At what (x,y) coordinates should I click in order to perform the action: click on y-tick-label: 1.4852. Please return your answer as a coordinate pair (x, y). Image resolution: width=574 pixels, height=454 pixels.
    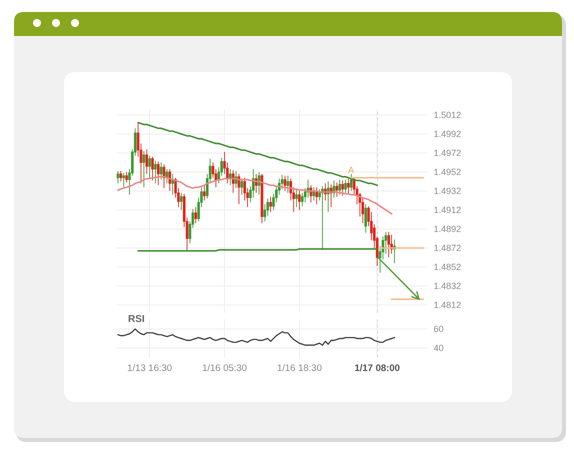
    Looking at the image, I should click on (448, 267).